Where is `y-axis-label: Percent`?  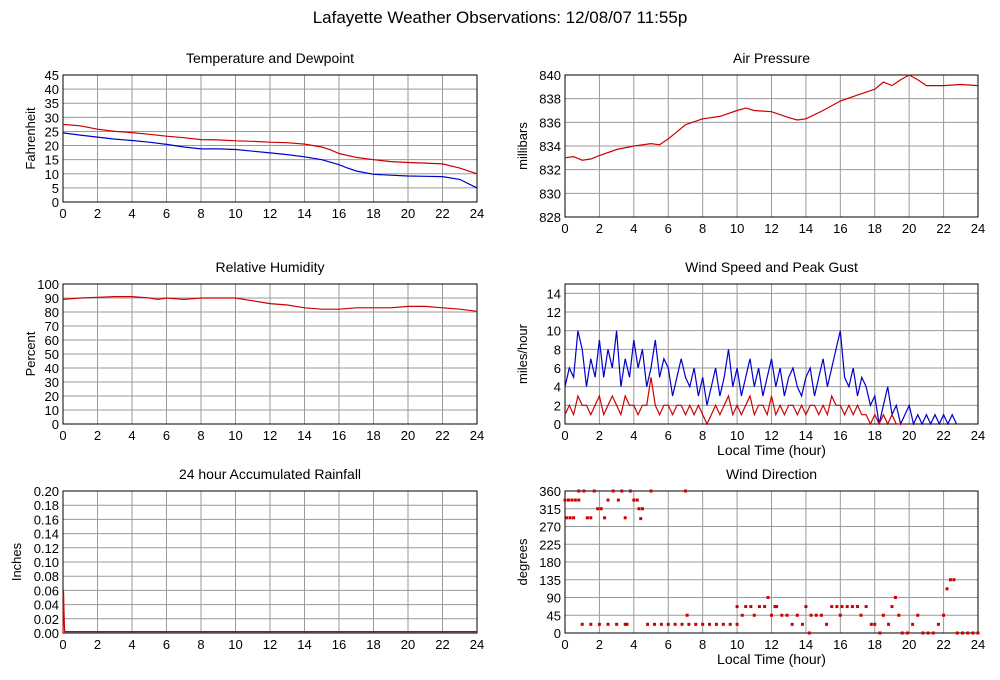
y-axis-label: Percent is located at coordinates (30, 353).